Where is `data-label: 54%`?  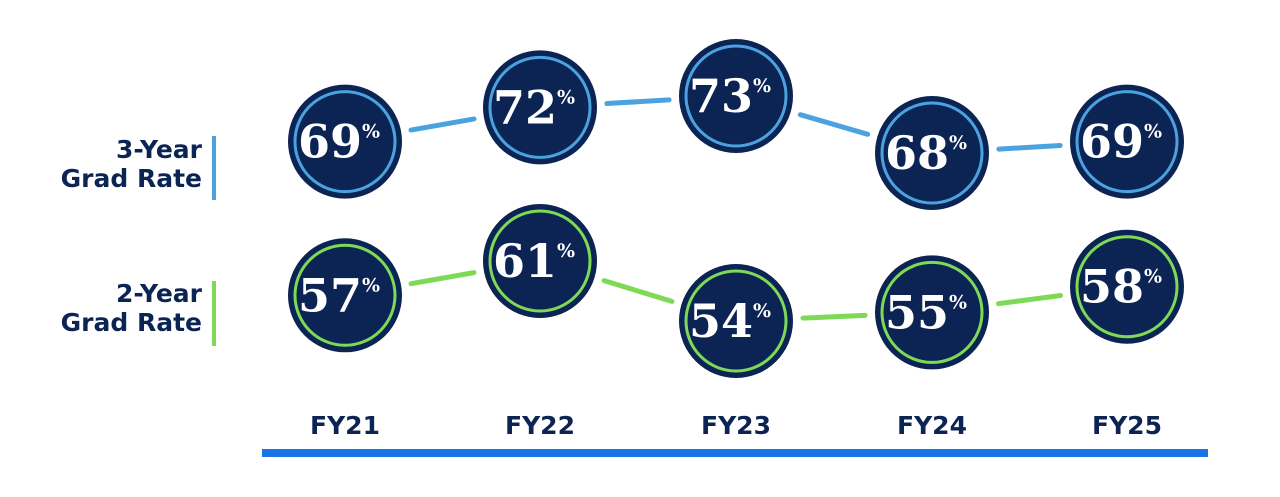 data-label: 54% is located at coordinates (730, 321).